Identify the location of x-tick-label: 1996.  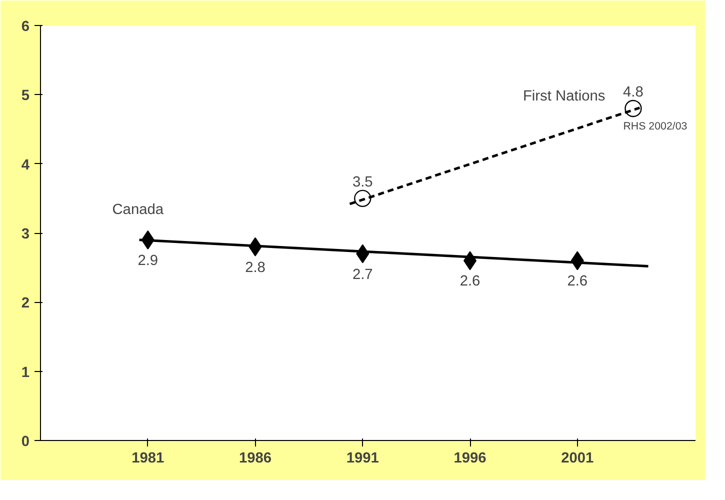
(470, 458).